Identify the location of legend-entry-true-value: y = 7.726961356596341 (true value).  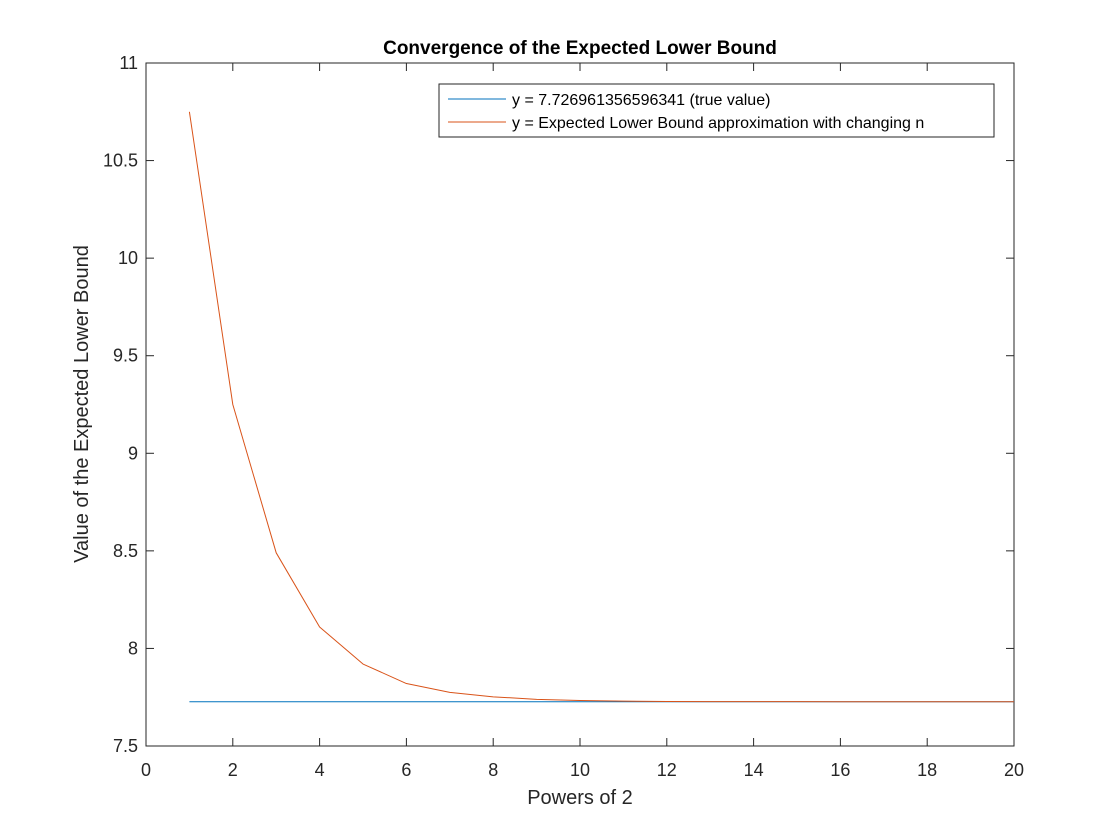
(641, 100).